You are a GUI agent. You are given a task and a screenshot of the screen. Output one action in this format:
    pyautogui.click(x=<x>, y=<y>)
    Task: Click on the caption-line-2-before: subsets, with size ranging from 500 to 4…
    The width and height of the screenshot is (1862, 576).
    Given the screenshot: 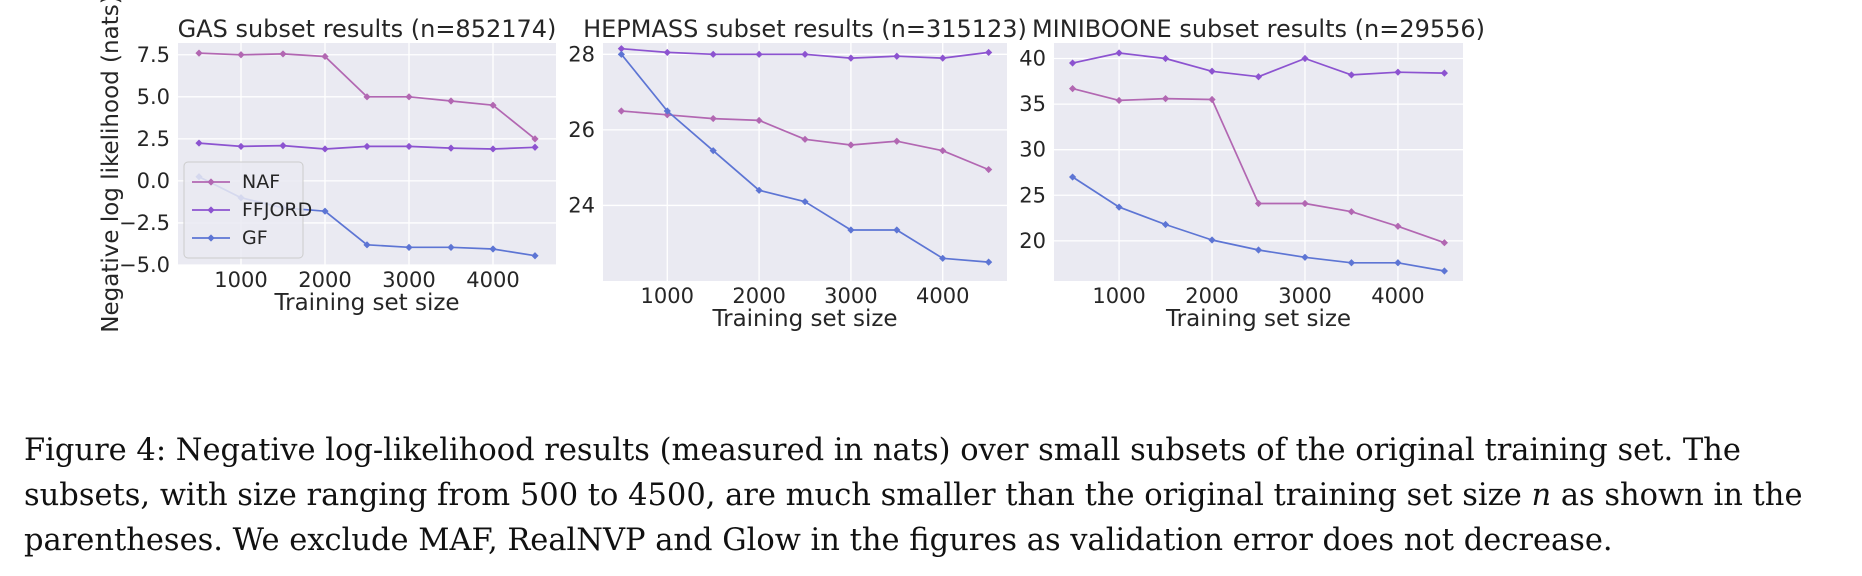 What is the action you would take?
    pyautogui.click(x=773, y=495)
    